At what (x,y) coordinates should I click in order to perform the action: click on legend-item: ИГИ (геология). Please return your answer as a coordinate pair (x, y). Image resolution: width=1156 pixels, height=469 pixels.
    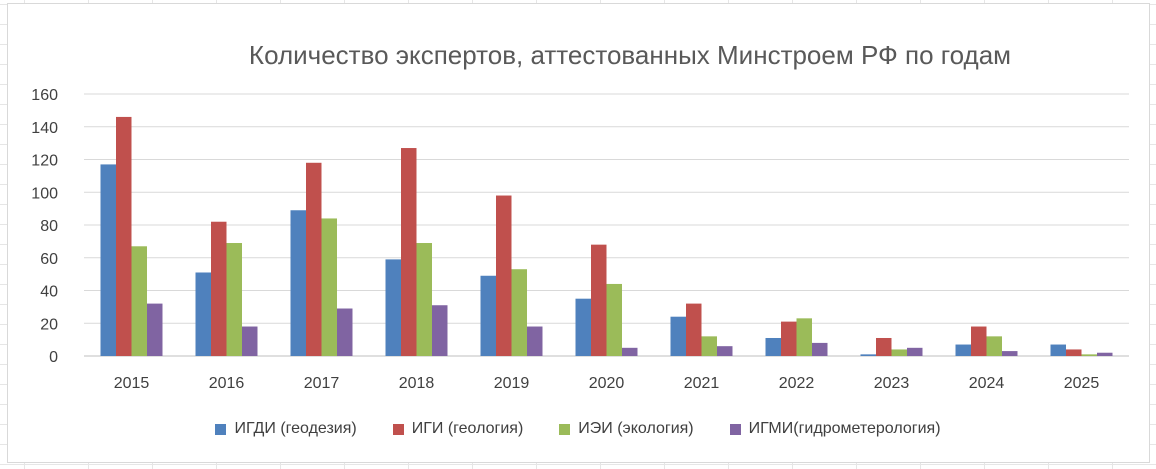
    Looking at the image, I should click on (458, 429).